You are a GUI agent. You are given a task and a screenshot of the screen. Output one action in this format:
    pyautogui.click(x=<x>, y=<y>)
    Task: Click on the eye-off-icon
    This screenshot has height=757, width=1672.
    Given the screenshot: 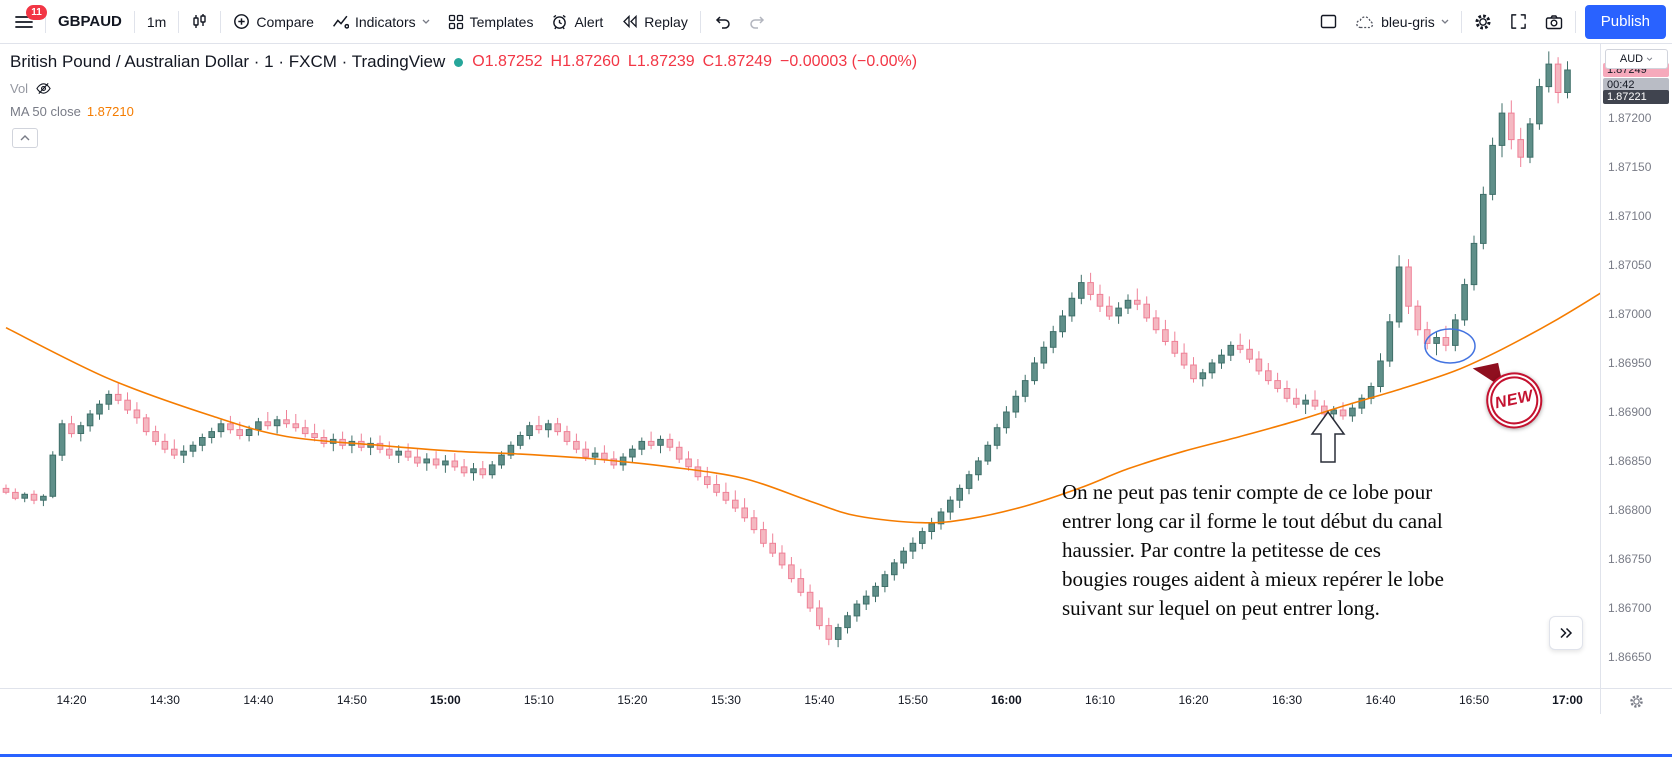 What is the action you would take?
    pyautogui.click(x=43, y=88)
    